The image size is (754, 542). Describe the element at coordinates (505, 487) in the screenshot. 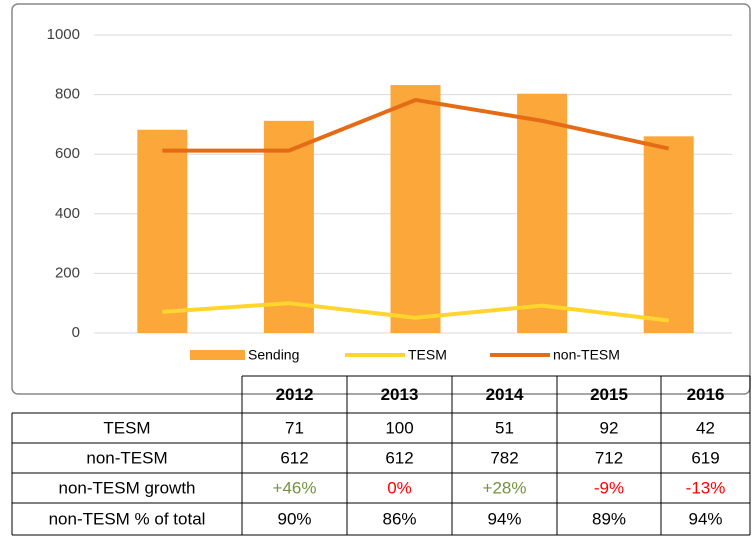

I see `table-cell: +28%` at that location.